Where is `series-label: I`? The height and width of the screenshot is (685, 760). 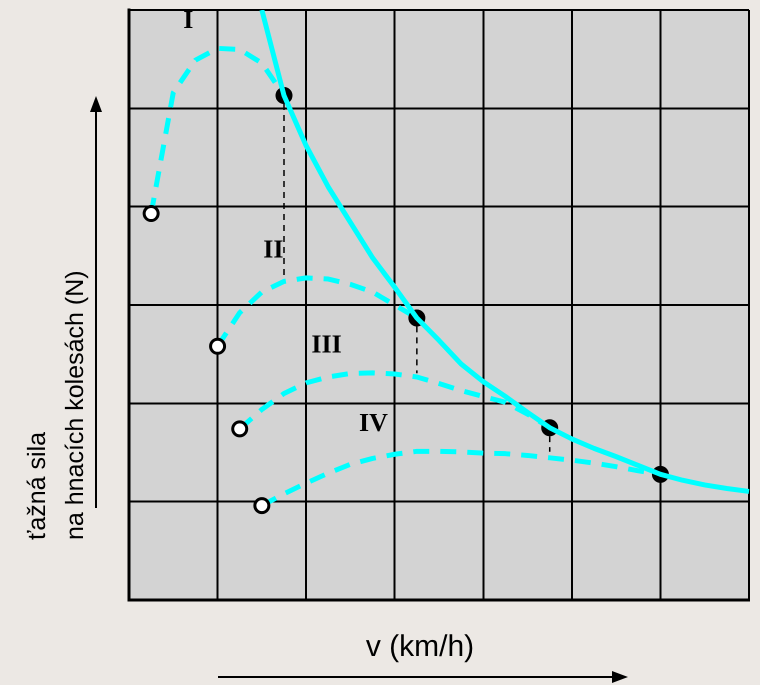
series-label: I is located at coordinates (188, 19).